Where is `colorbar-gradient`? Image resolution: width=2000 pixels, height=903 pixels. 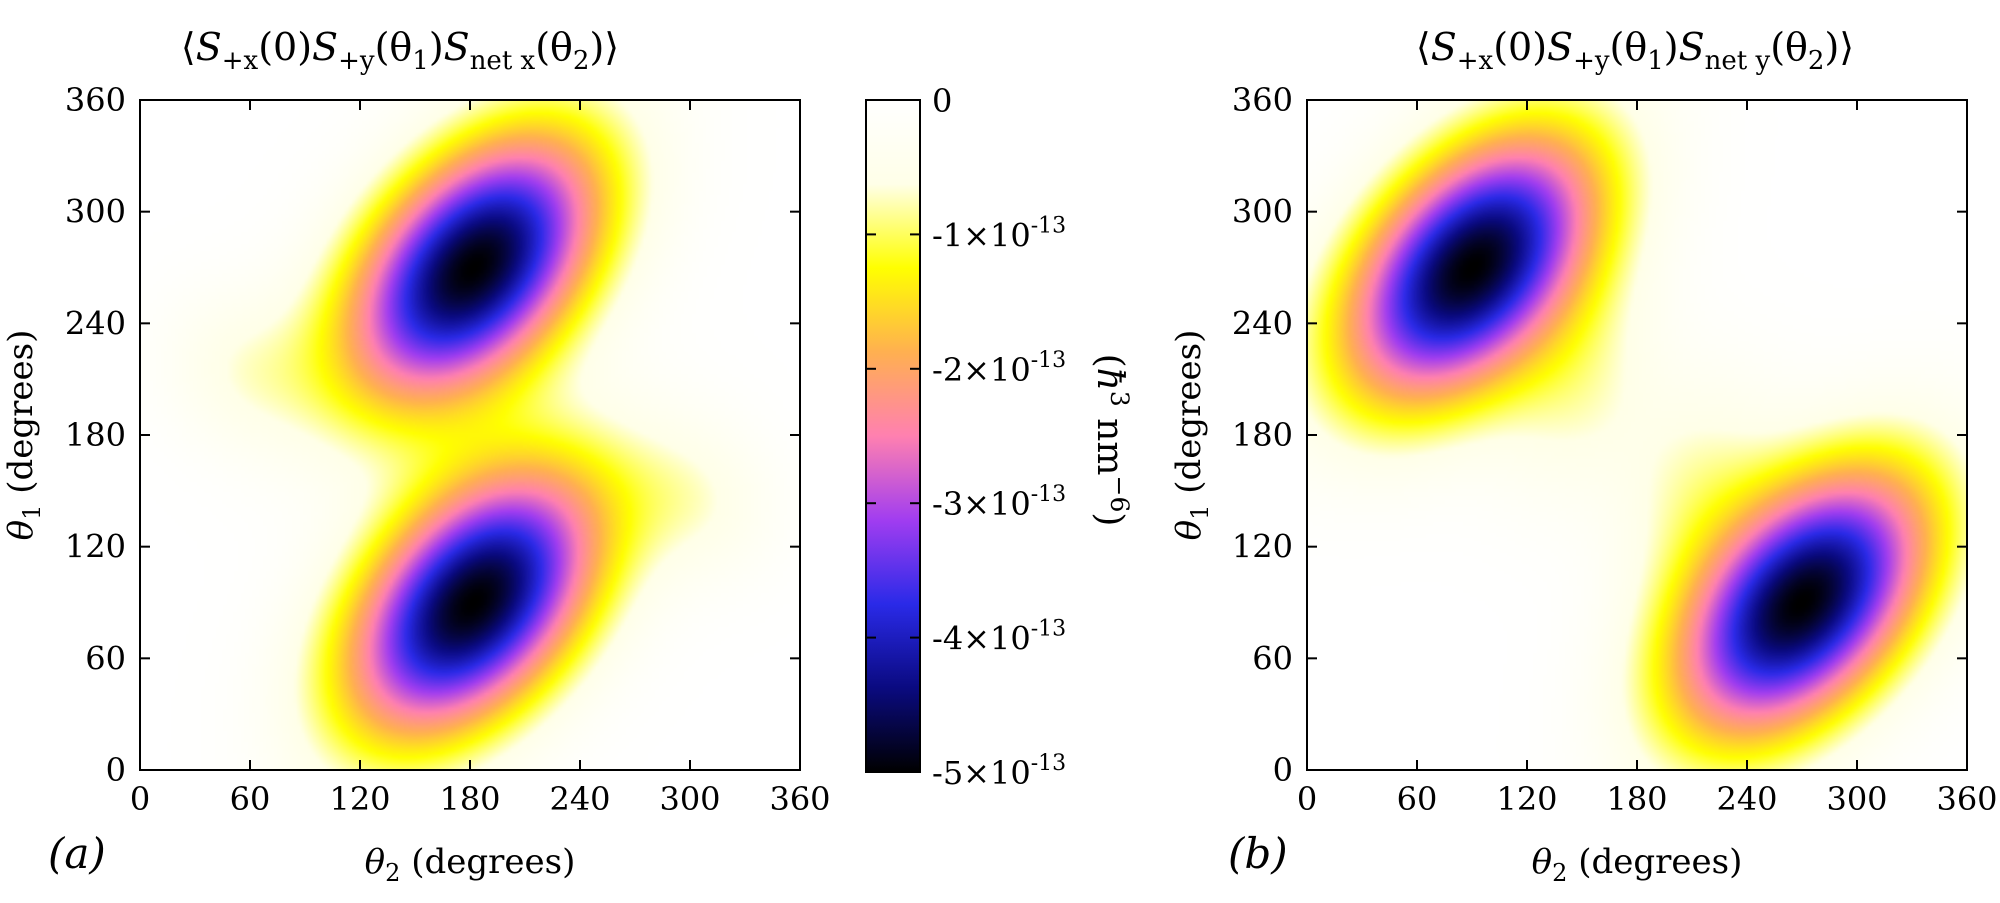 colorbar-gradient is located at coordinates (893, 436).